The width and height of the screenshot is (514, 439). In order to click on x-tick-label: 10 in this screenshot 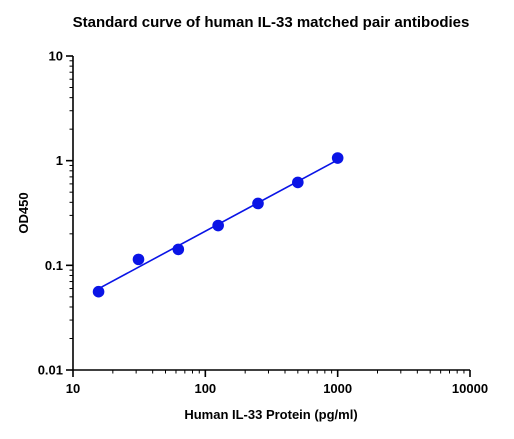, I will do `click(73, 388)`.